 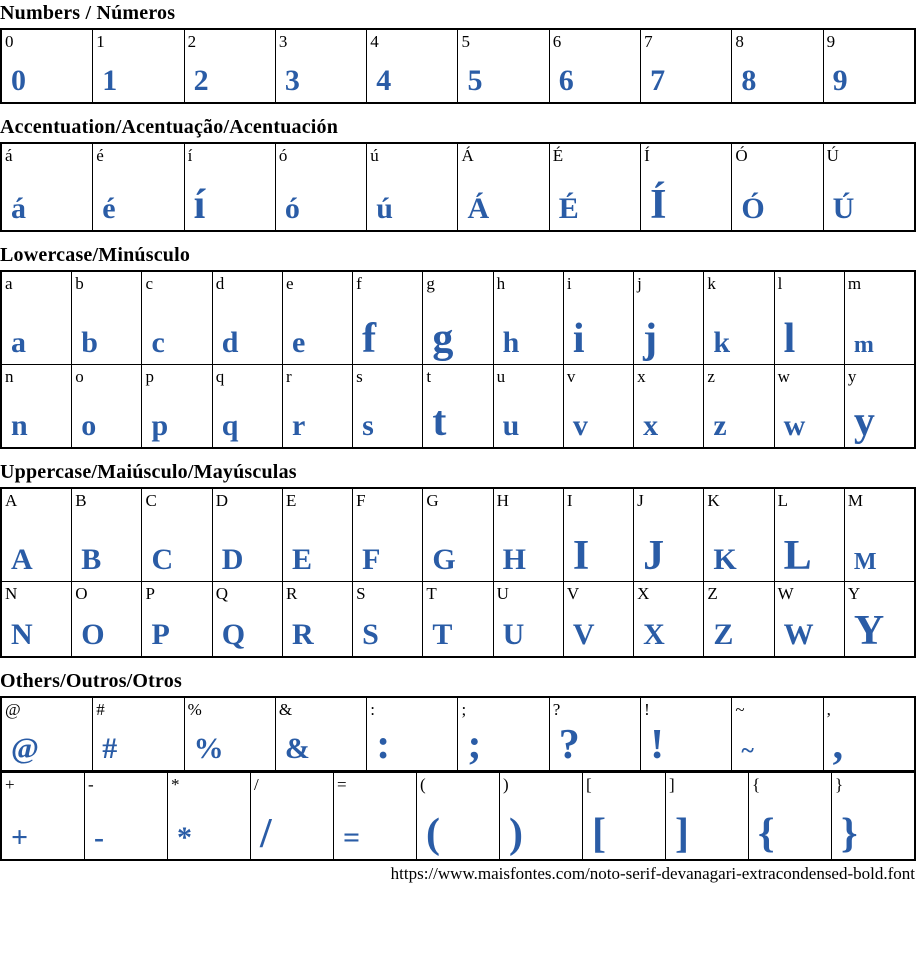 I want to click on char-glyph: R, so click(x=302, y=634).